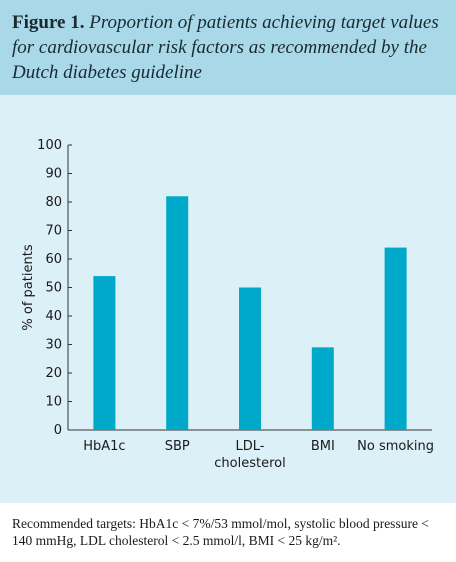  What do you see at coordinates (177, 446) in the screenshot?
I see `x-tick-label: SBP` at bounding box center [177, 446].